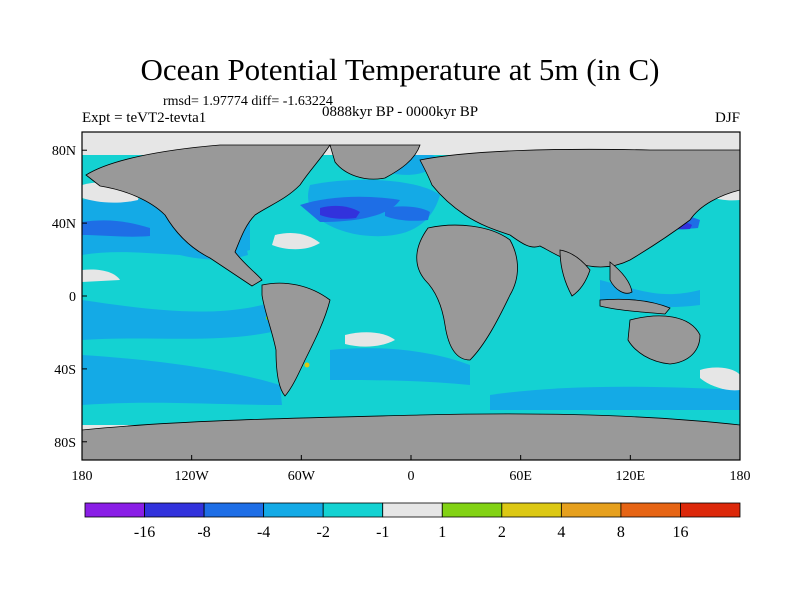  What do you see at coordinates (144, 118) in the screenshot?
I see `experiment-label: Expt = teVT2-tevta1` at bounding box center [144, 118].